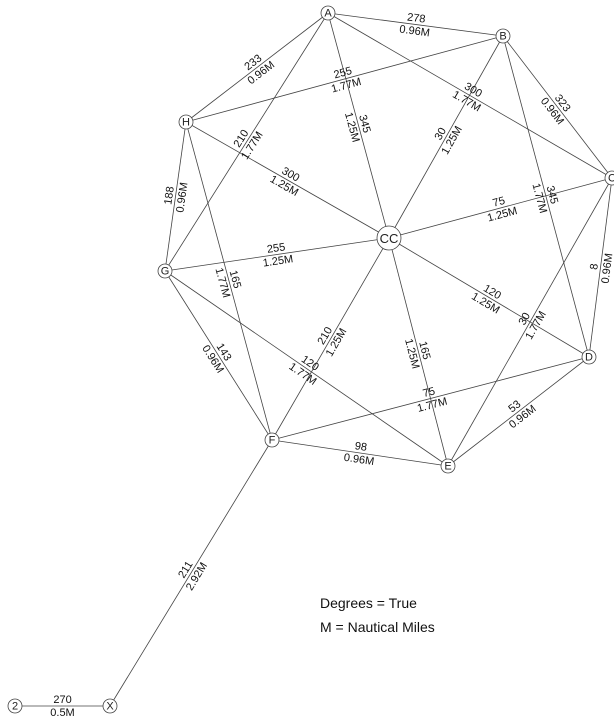 The image size is (614, 724). I want to click on node-f-label: F, so click(272, 441).